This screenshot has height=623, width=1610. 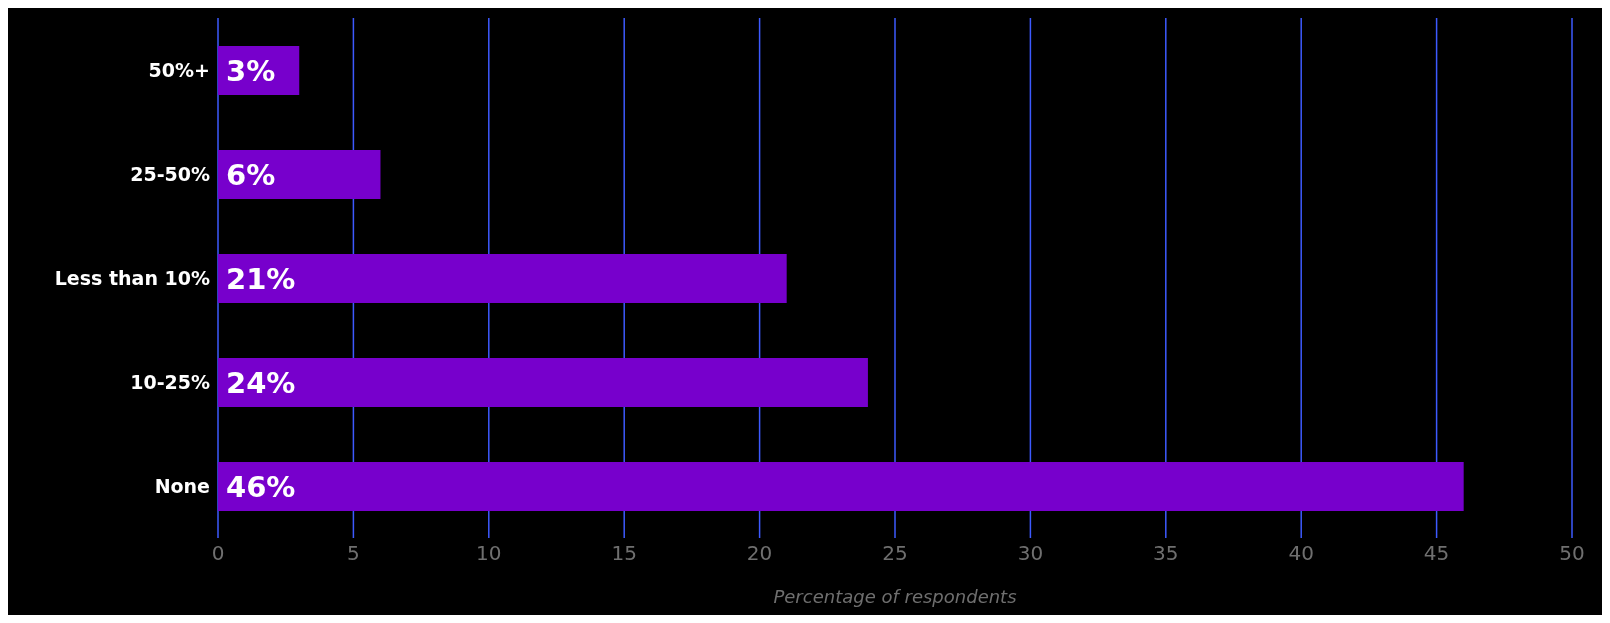 I want to click on x-axis-title: Percentage of respondents, so click(x=895, y=596).